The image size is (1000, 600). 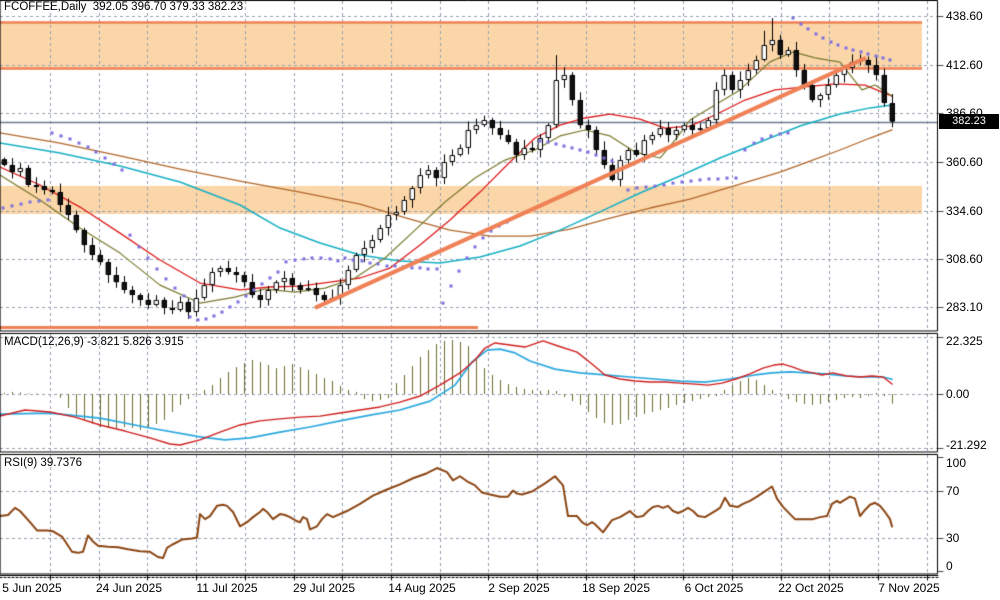 What do you see at coordinates (94, 342) in the screenshot?
I see `macd-indicator-label: MACD(12,26,9) -3.821 5.826 3.915` at bounding box center [94, 342].